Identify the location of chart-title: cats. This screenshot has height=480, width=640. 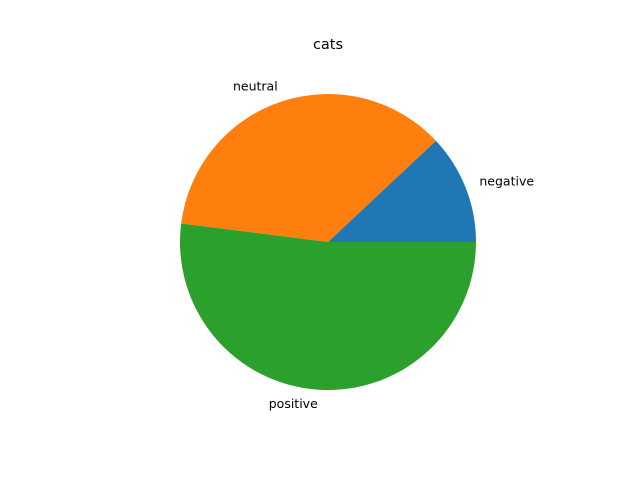
(328, 45).